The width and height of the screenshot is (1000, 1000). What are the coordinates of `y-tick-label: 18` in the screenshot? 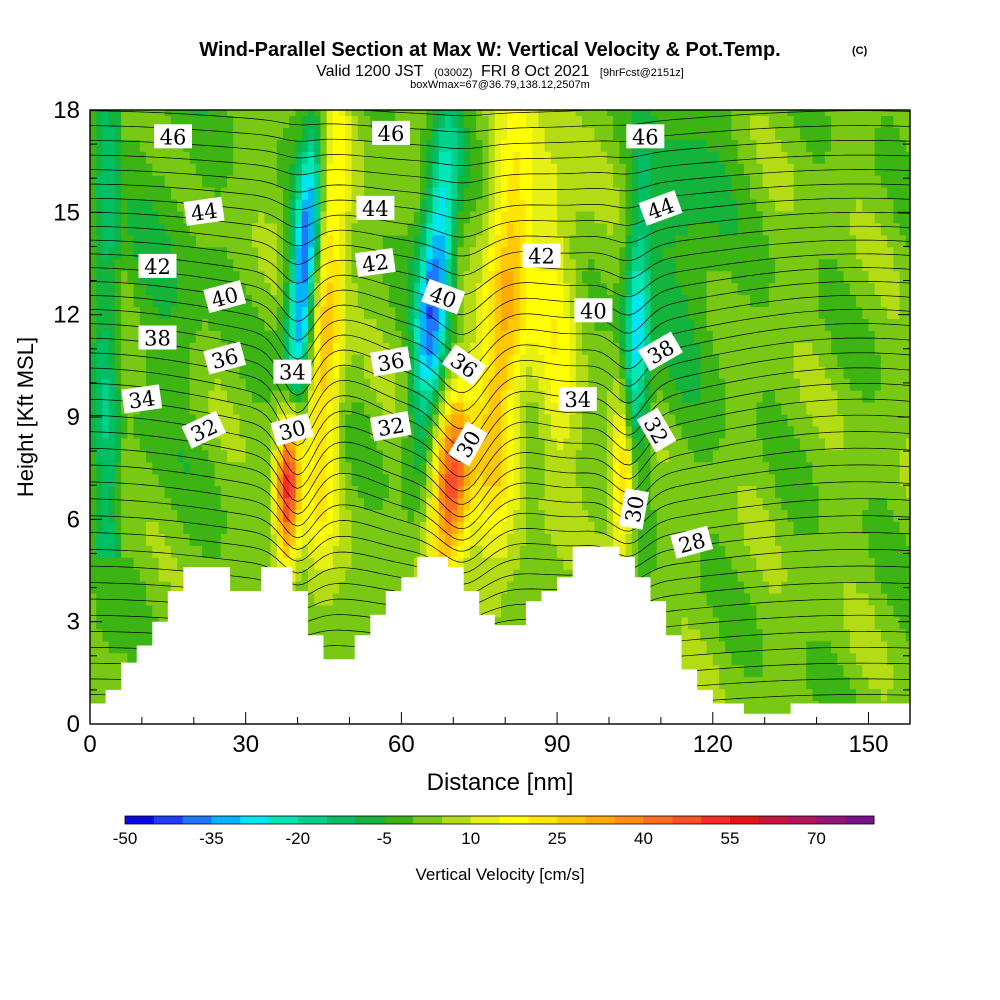 It's located at (66, 110).